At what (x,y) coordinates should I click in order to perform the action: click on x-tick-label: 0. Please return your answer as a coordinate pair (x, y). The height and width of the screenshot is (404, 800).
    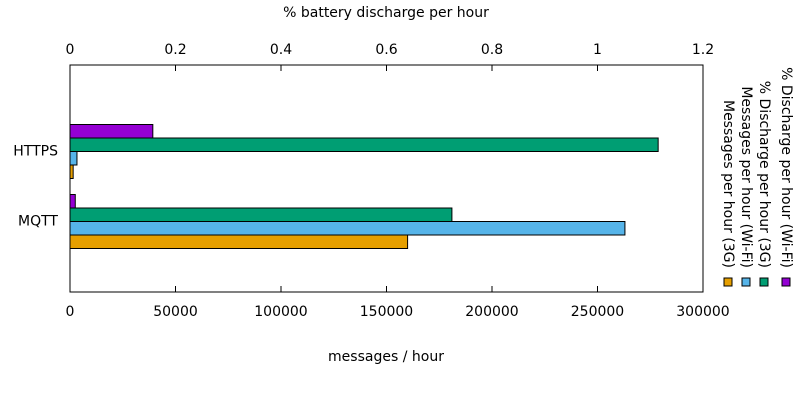
    Looking at the image, I should click on (70, 312).